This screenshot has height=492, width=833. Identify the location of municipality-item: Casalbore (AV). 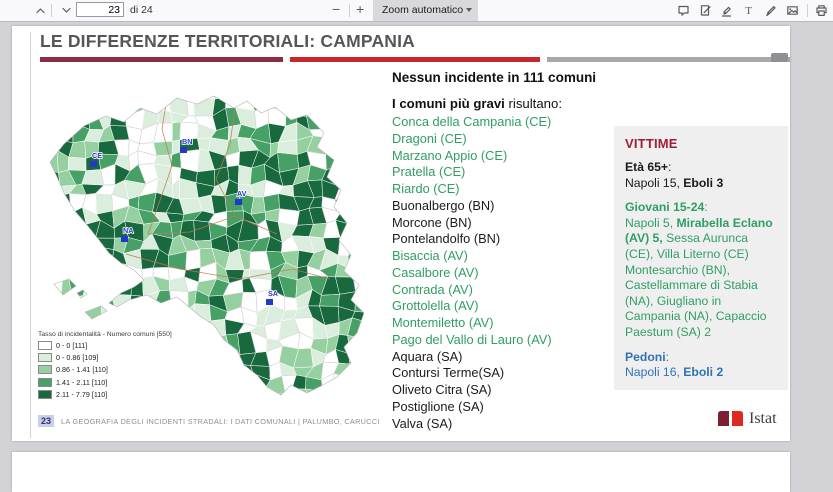
(435, 272).